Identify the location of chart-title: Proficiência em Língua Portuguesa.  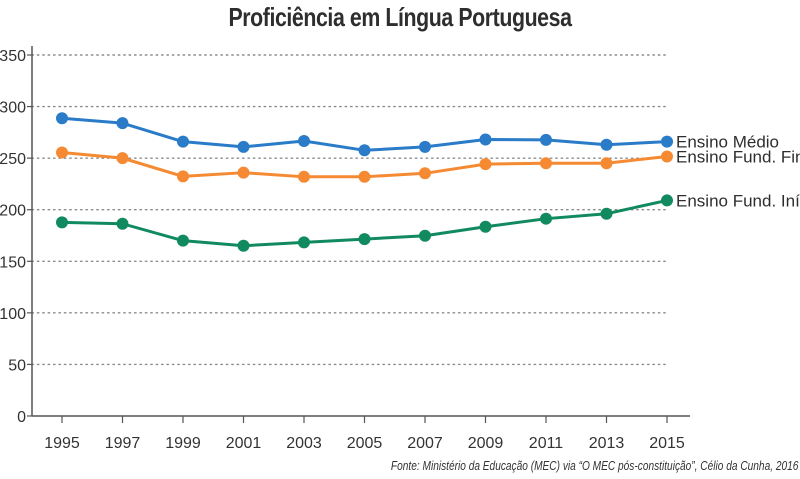
(400, 17).